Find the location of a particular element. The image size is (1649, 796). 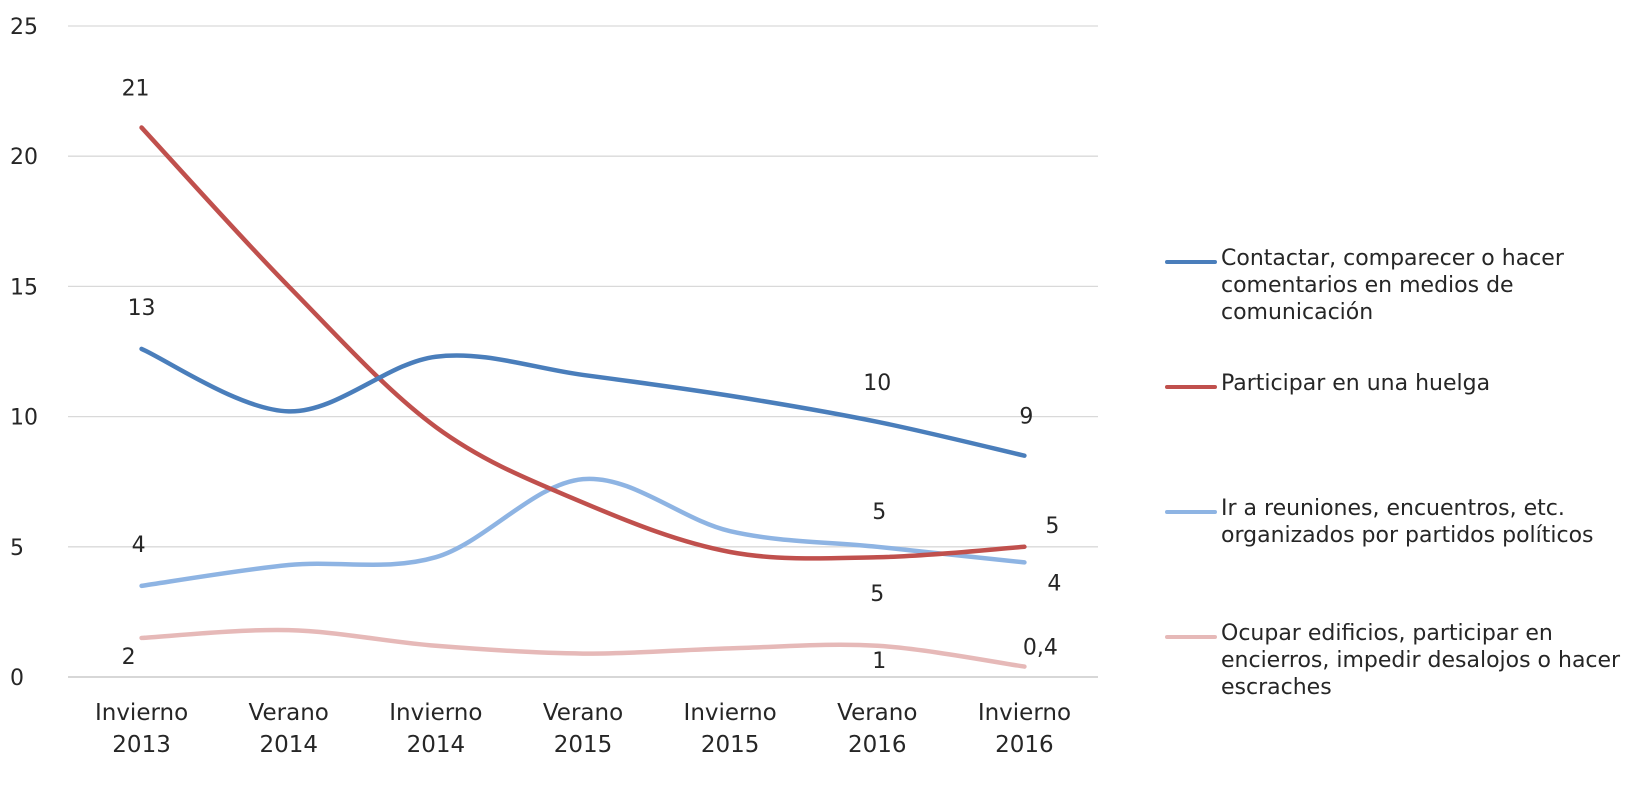

data-label: 13 is located at coordinates (142, 308).